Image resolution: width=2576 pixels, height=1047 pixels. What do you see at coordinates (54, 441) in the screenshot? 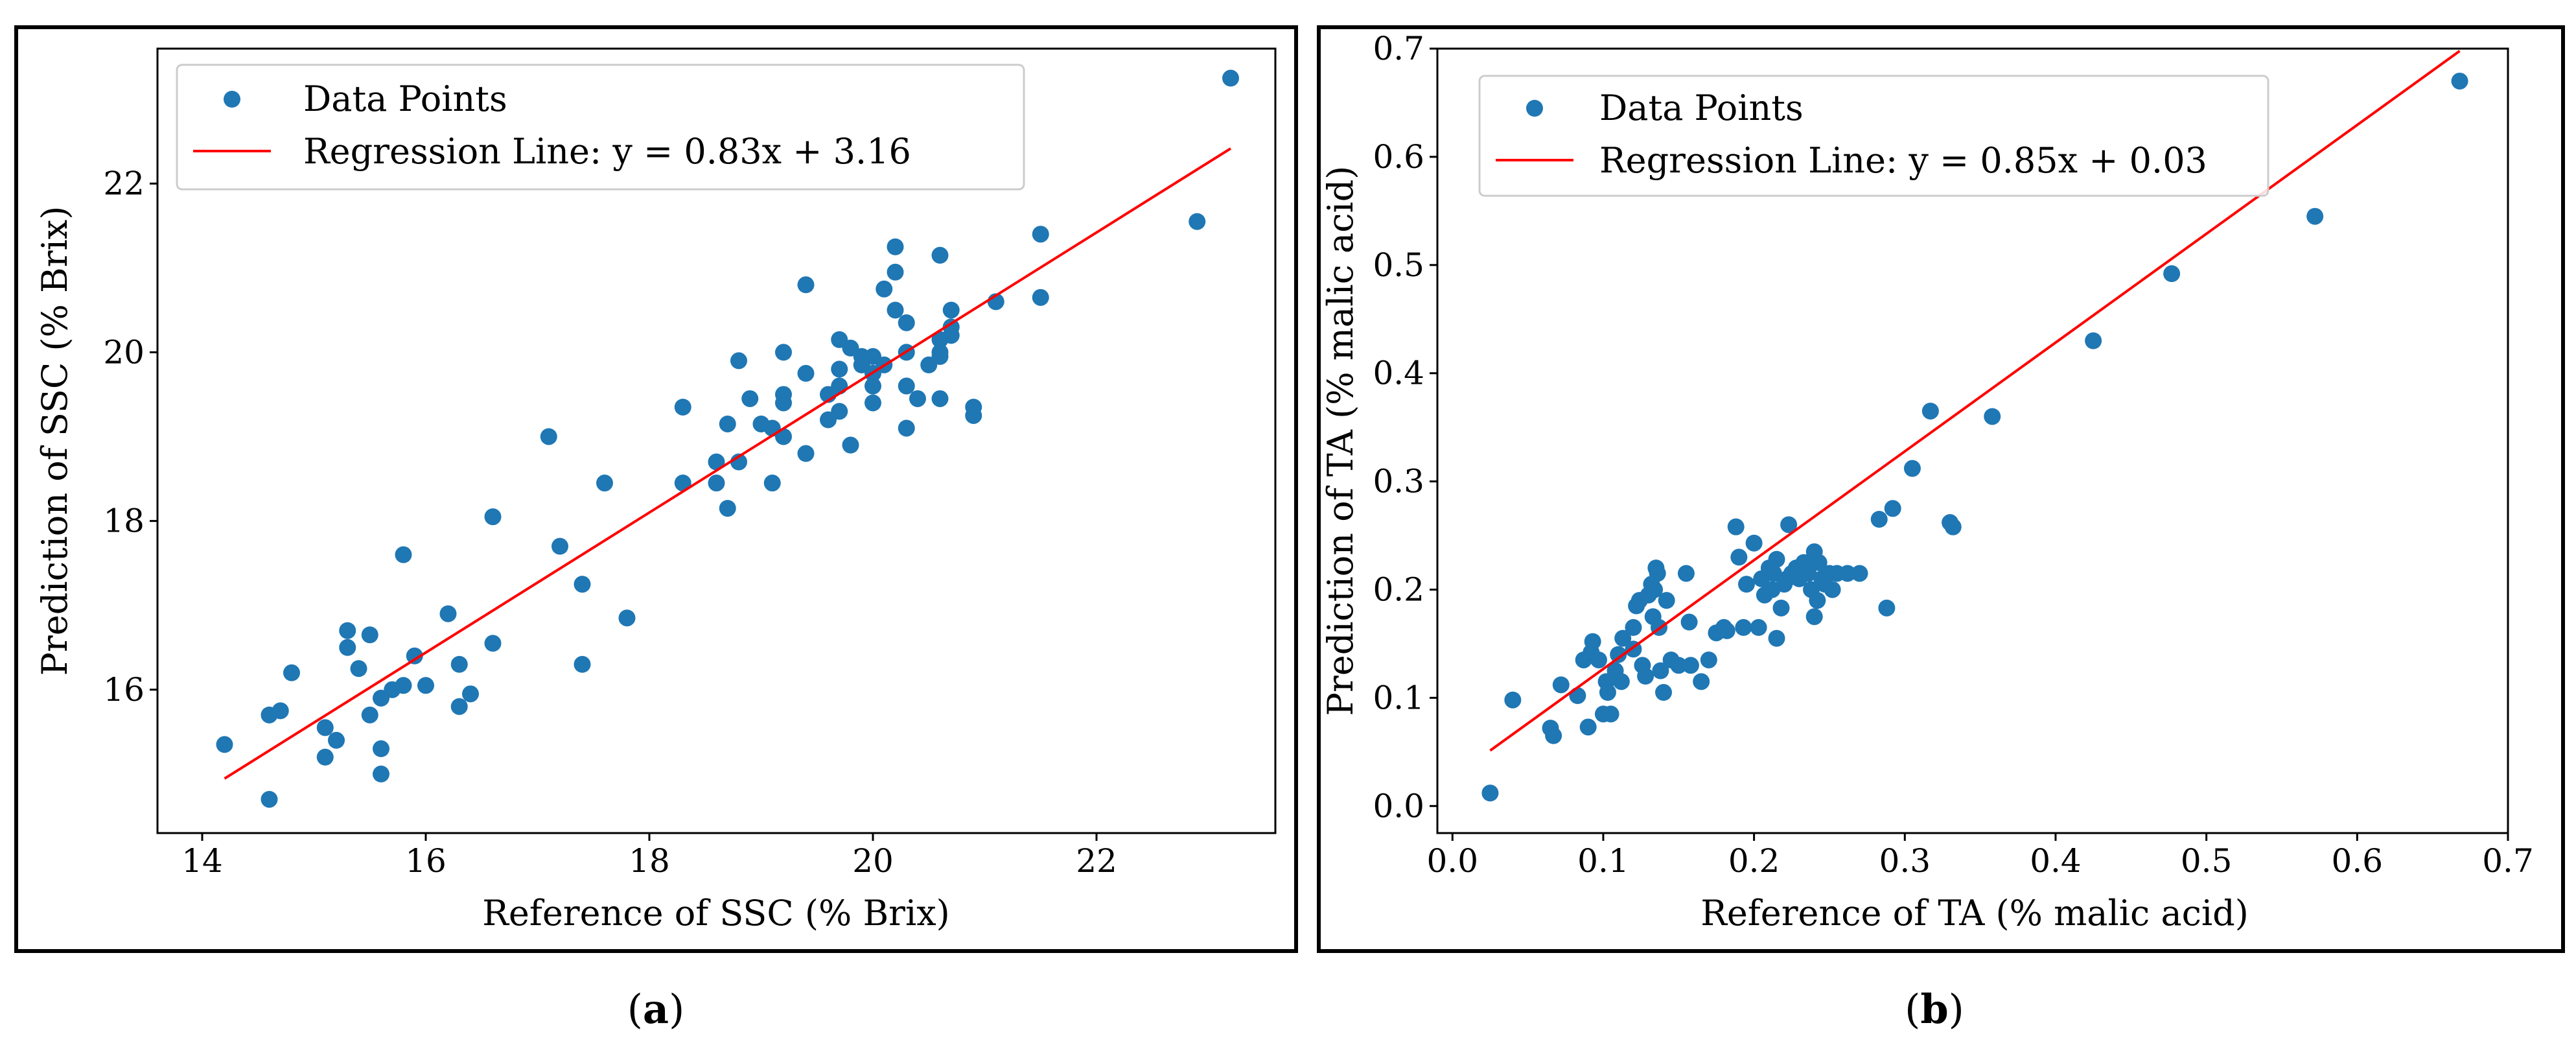
I see `panel-a-y-axis-label: Prediction of SSC (% Brix)` at bounding box center [54, 441].